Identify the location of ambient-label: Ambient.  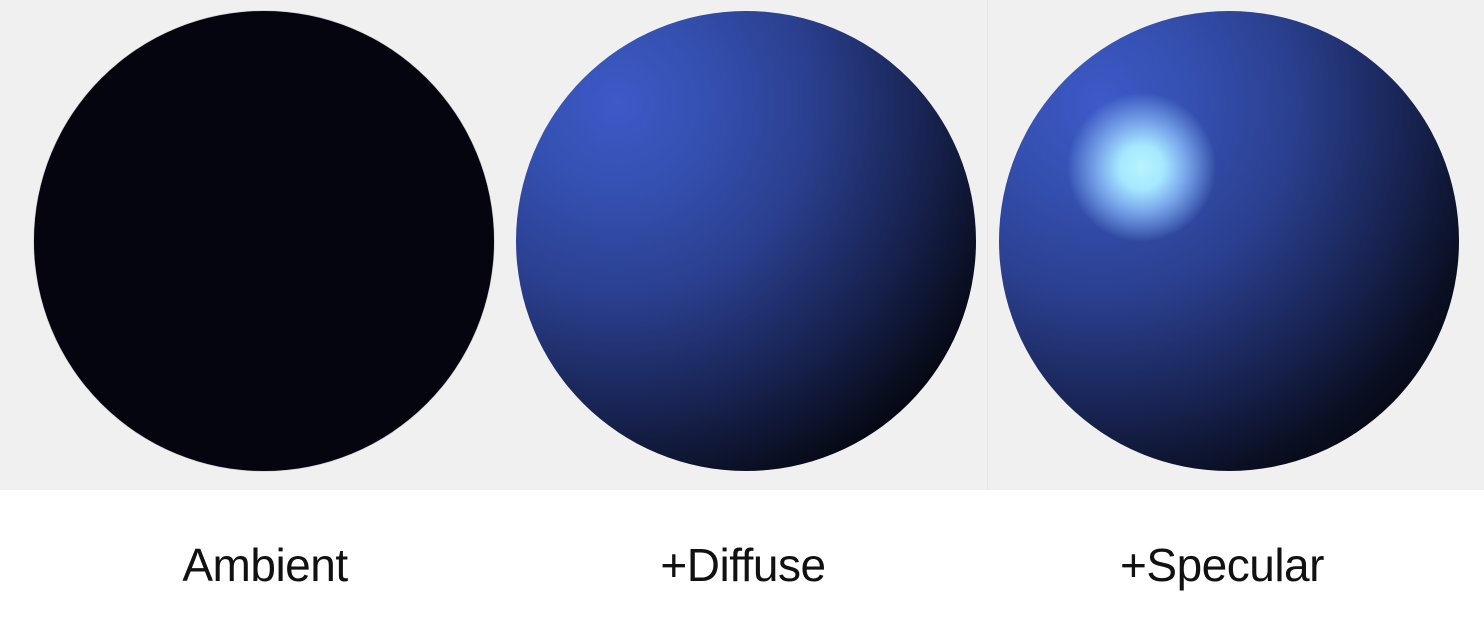
(265, 565).